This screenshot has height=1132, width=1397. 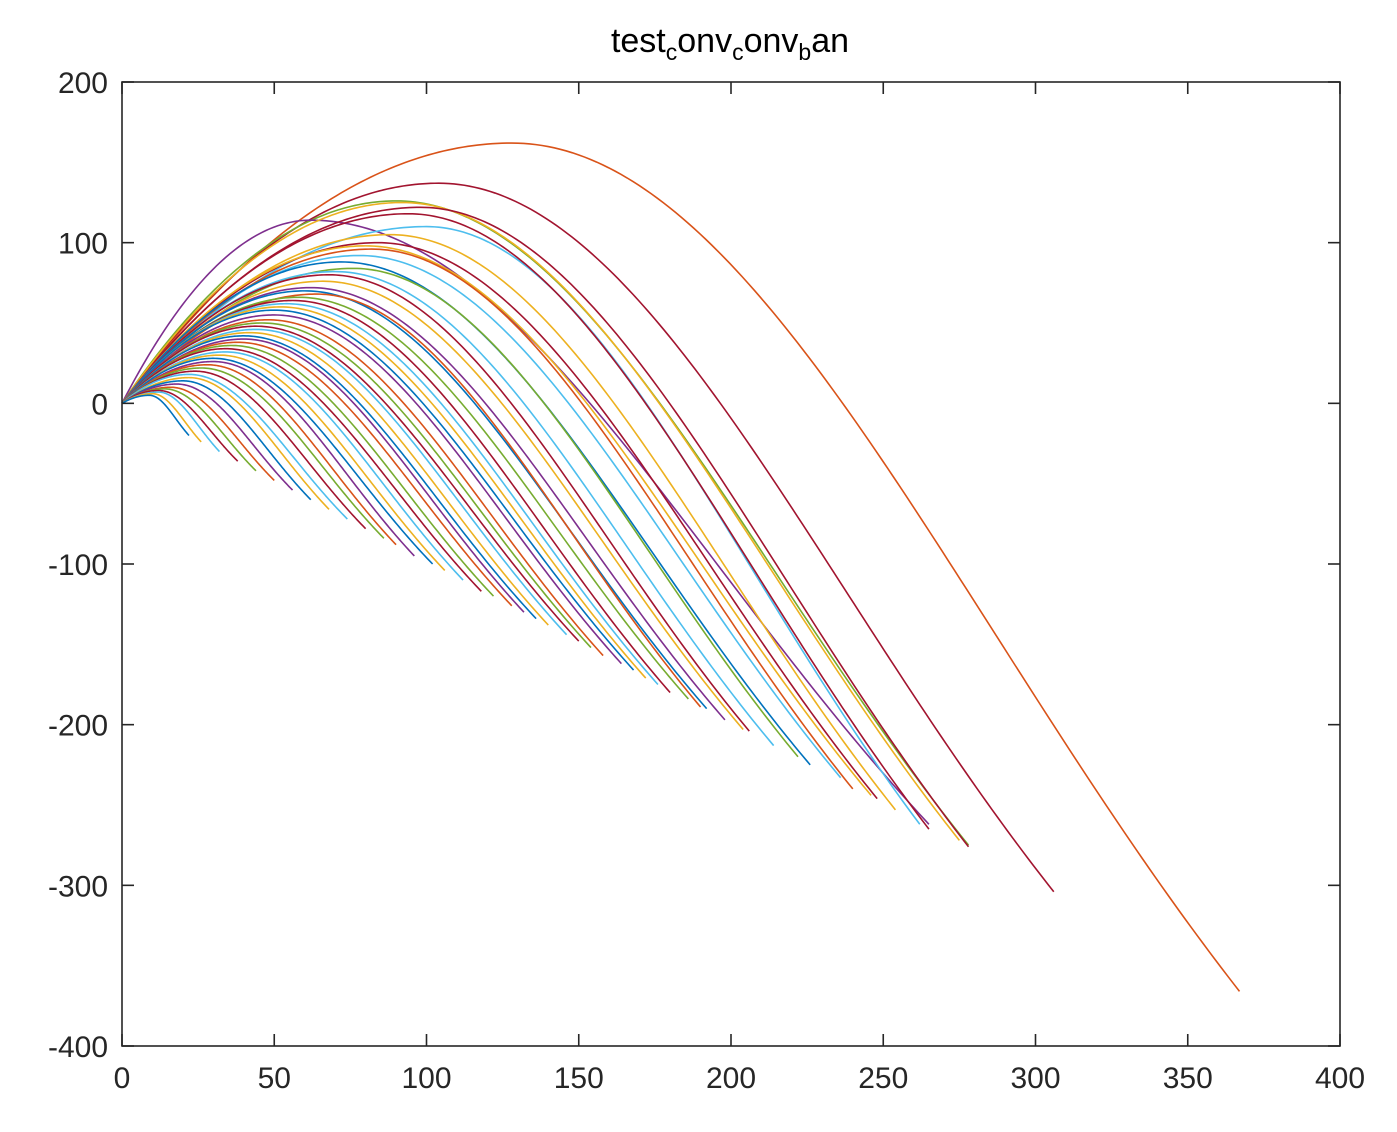 What do you see at coordinates (579, 1078) in the screenshot?
I see `x-tick-label: 150` at bounding box center [579, 1078].